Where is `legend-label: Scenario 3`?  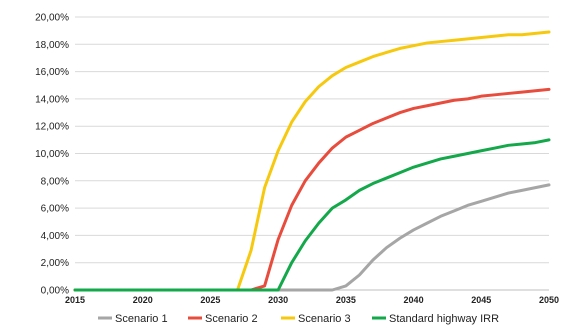 legend-label: Scenario 3 is located at coordinates (324, 319).